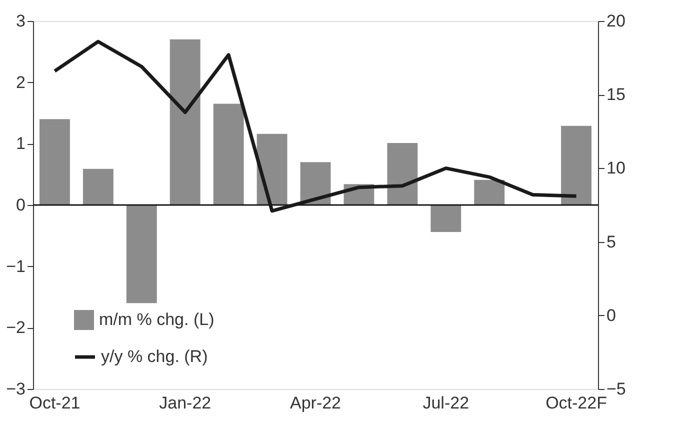  Describe the element at coordinates (156, 319) in the screenshot. I see `legend-label: m/m % chg. (L)` at that location.